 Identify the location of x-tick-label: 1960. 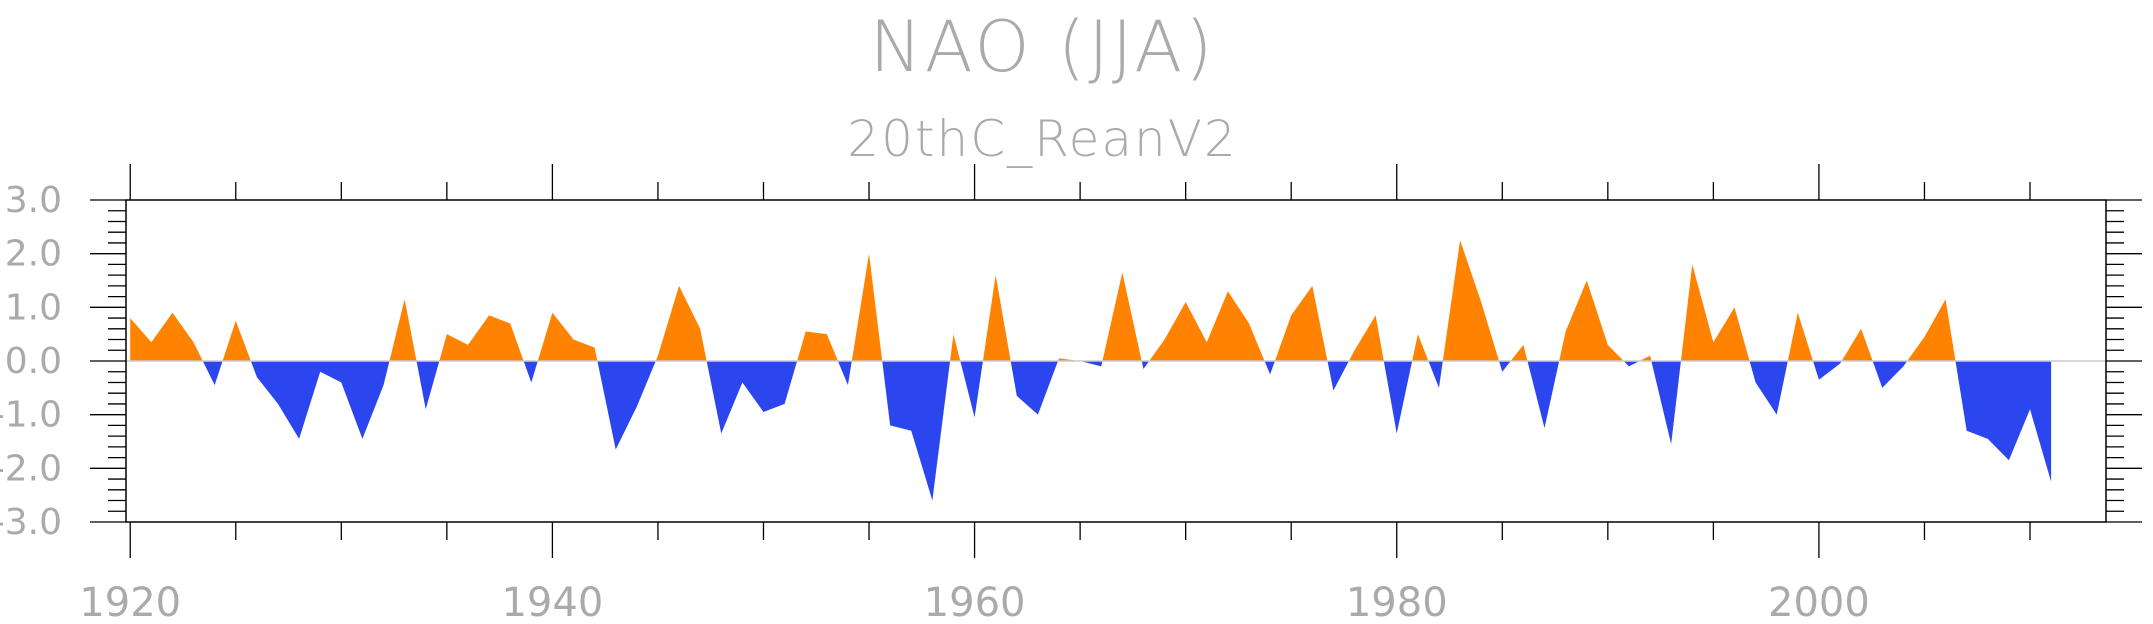
(975, 602).